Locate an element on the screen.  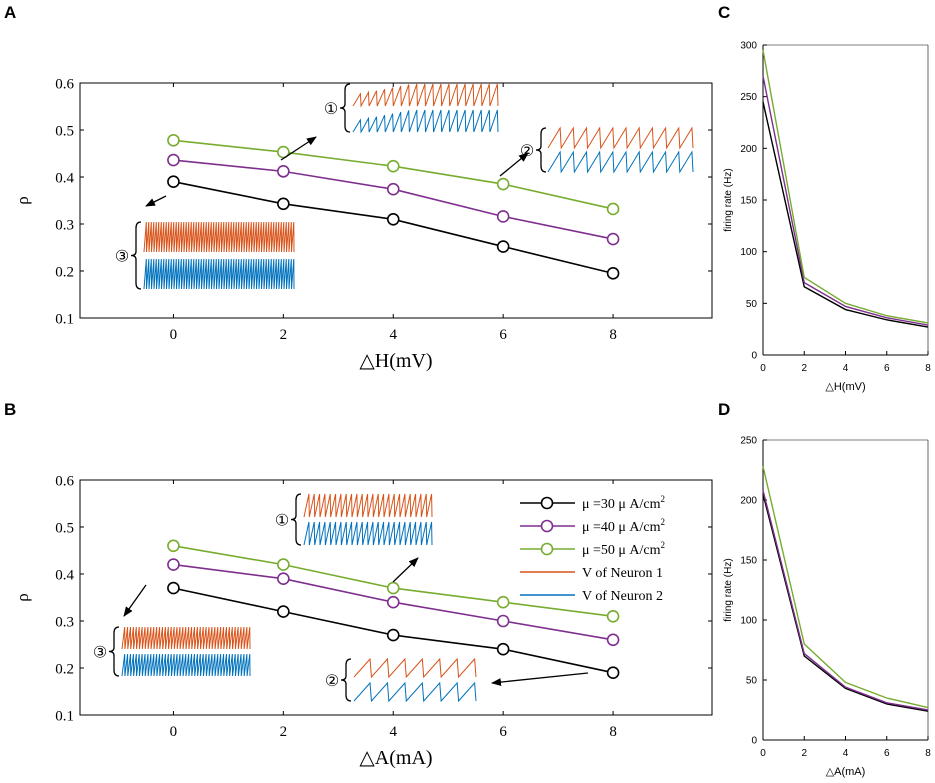
legend-label-text: μ =50 μ A/cm is located at coordinates (621, 550).